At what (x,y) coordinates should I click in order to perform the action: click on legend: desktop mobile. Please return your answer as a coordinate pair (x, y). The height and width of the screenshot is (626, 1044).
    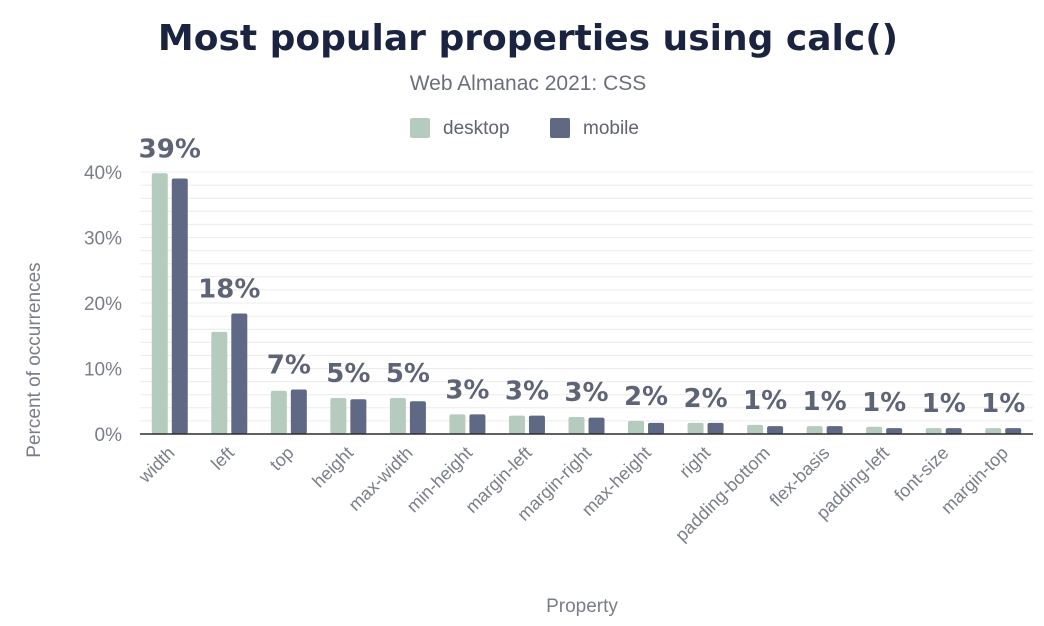
    Looking at the image, I should click on (524, 128).